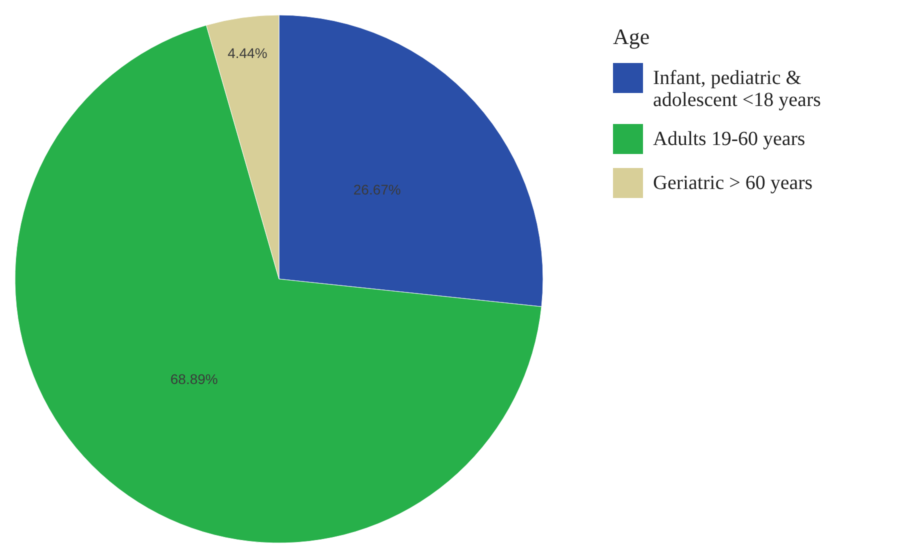 The image size is (911, 548). Describe the element at coordinates (631, 36) in the screenshot. I see `legend-title: Age` at that location.